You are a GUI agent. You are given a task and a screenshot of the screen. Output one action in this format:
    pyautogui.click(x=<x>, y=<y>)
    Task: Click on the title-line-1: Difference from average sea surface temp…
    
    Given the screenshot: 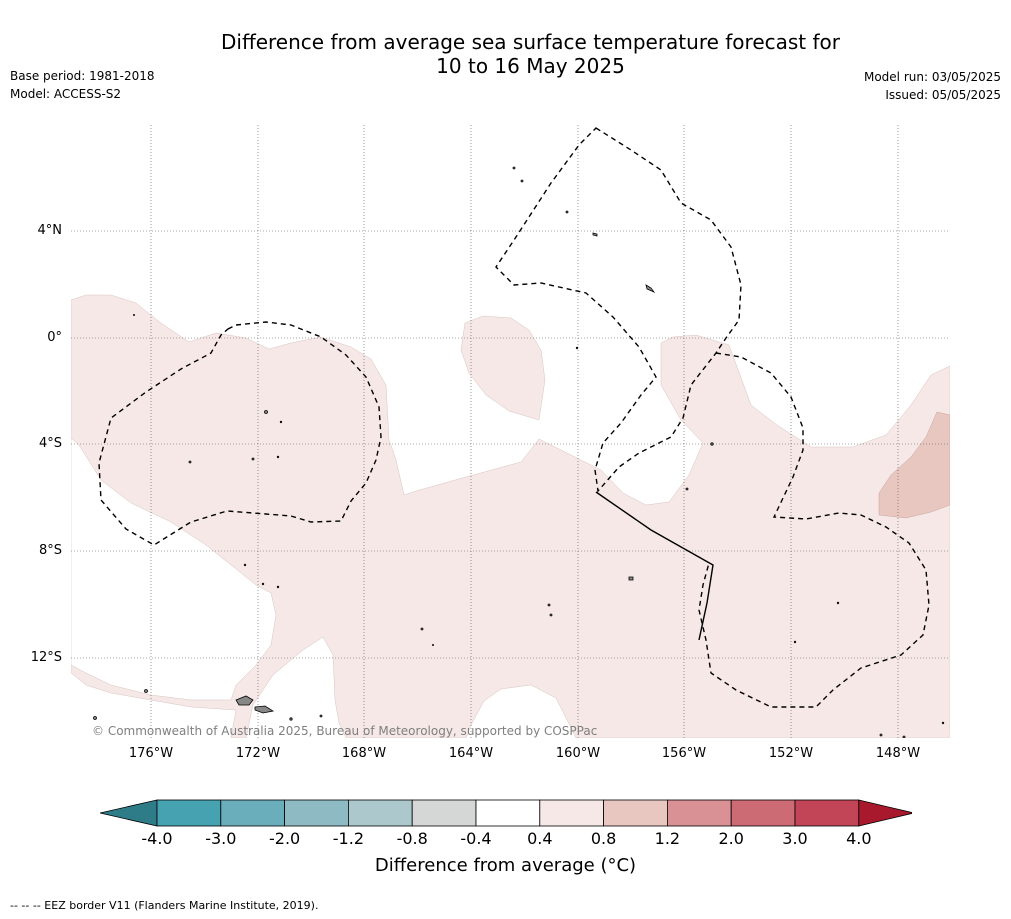 What is the action you would take?
    pyautogui.click(x=530, y=42)
    